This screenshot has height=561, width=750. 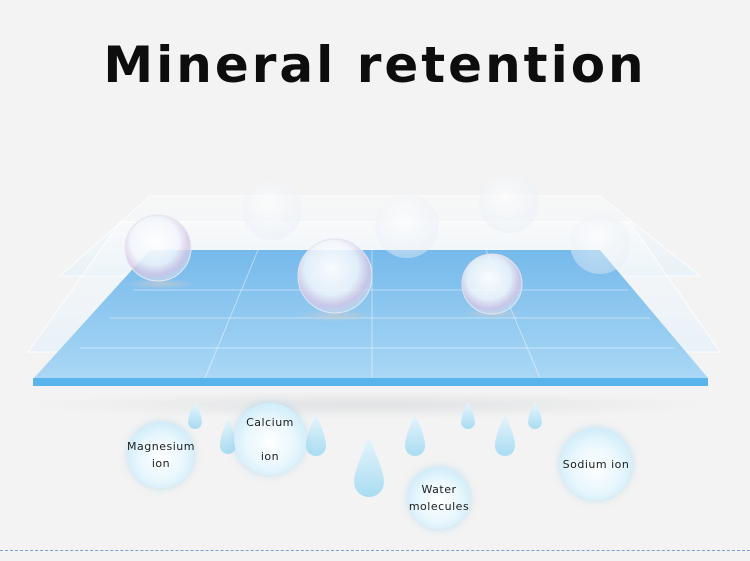 I want to click on layer-edge, so click(x=370, y=382).